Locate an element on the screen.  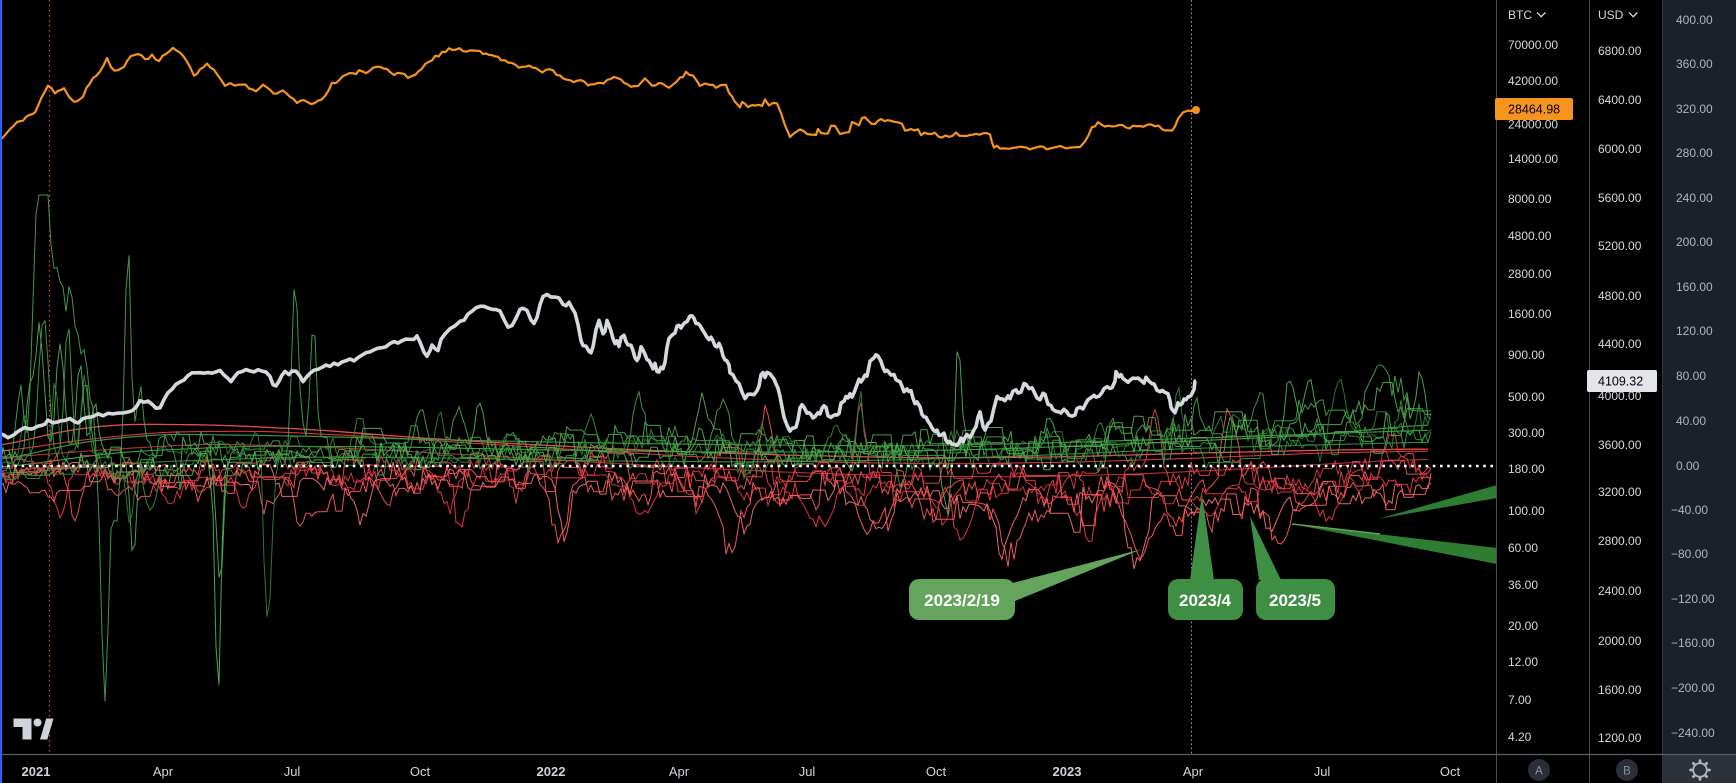
svg-text: −240.00 is located at coordinates (1693, 733).